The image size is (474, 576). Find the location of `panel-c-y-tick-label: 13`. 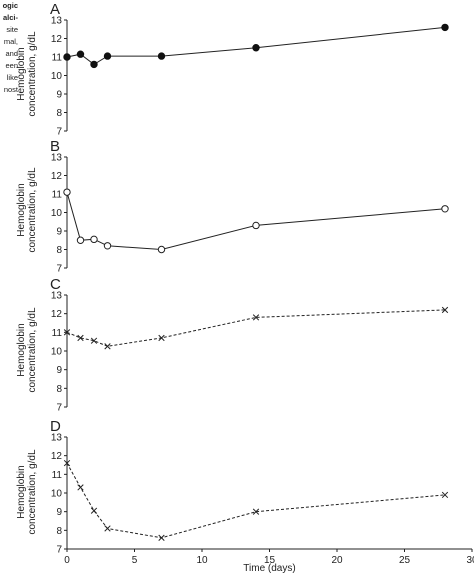

panel-c-y-tick-label: 13 is located at coordinates (57, 296).